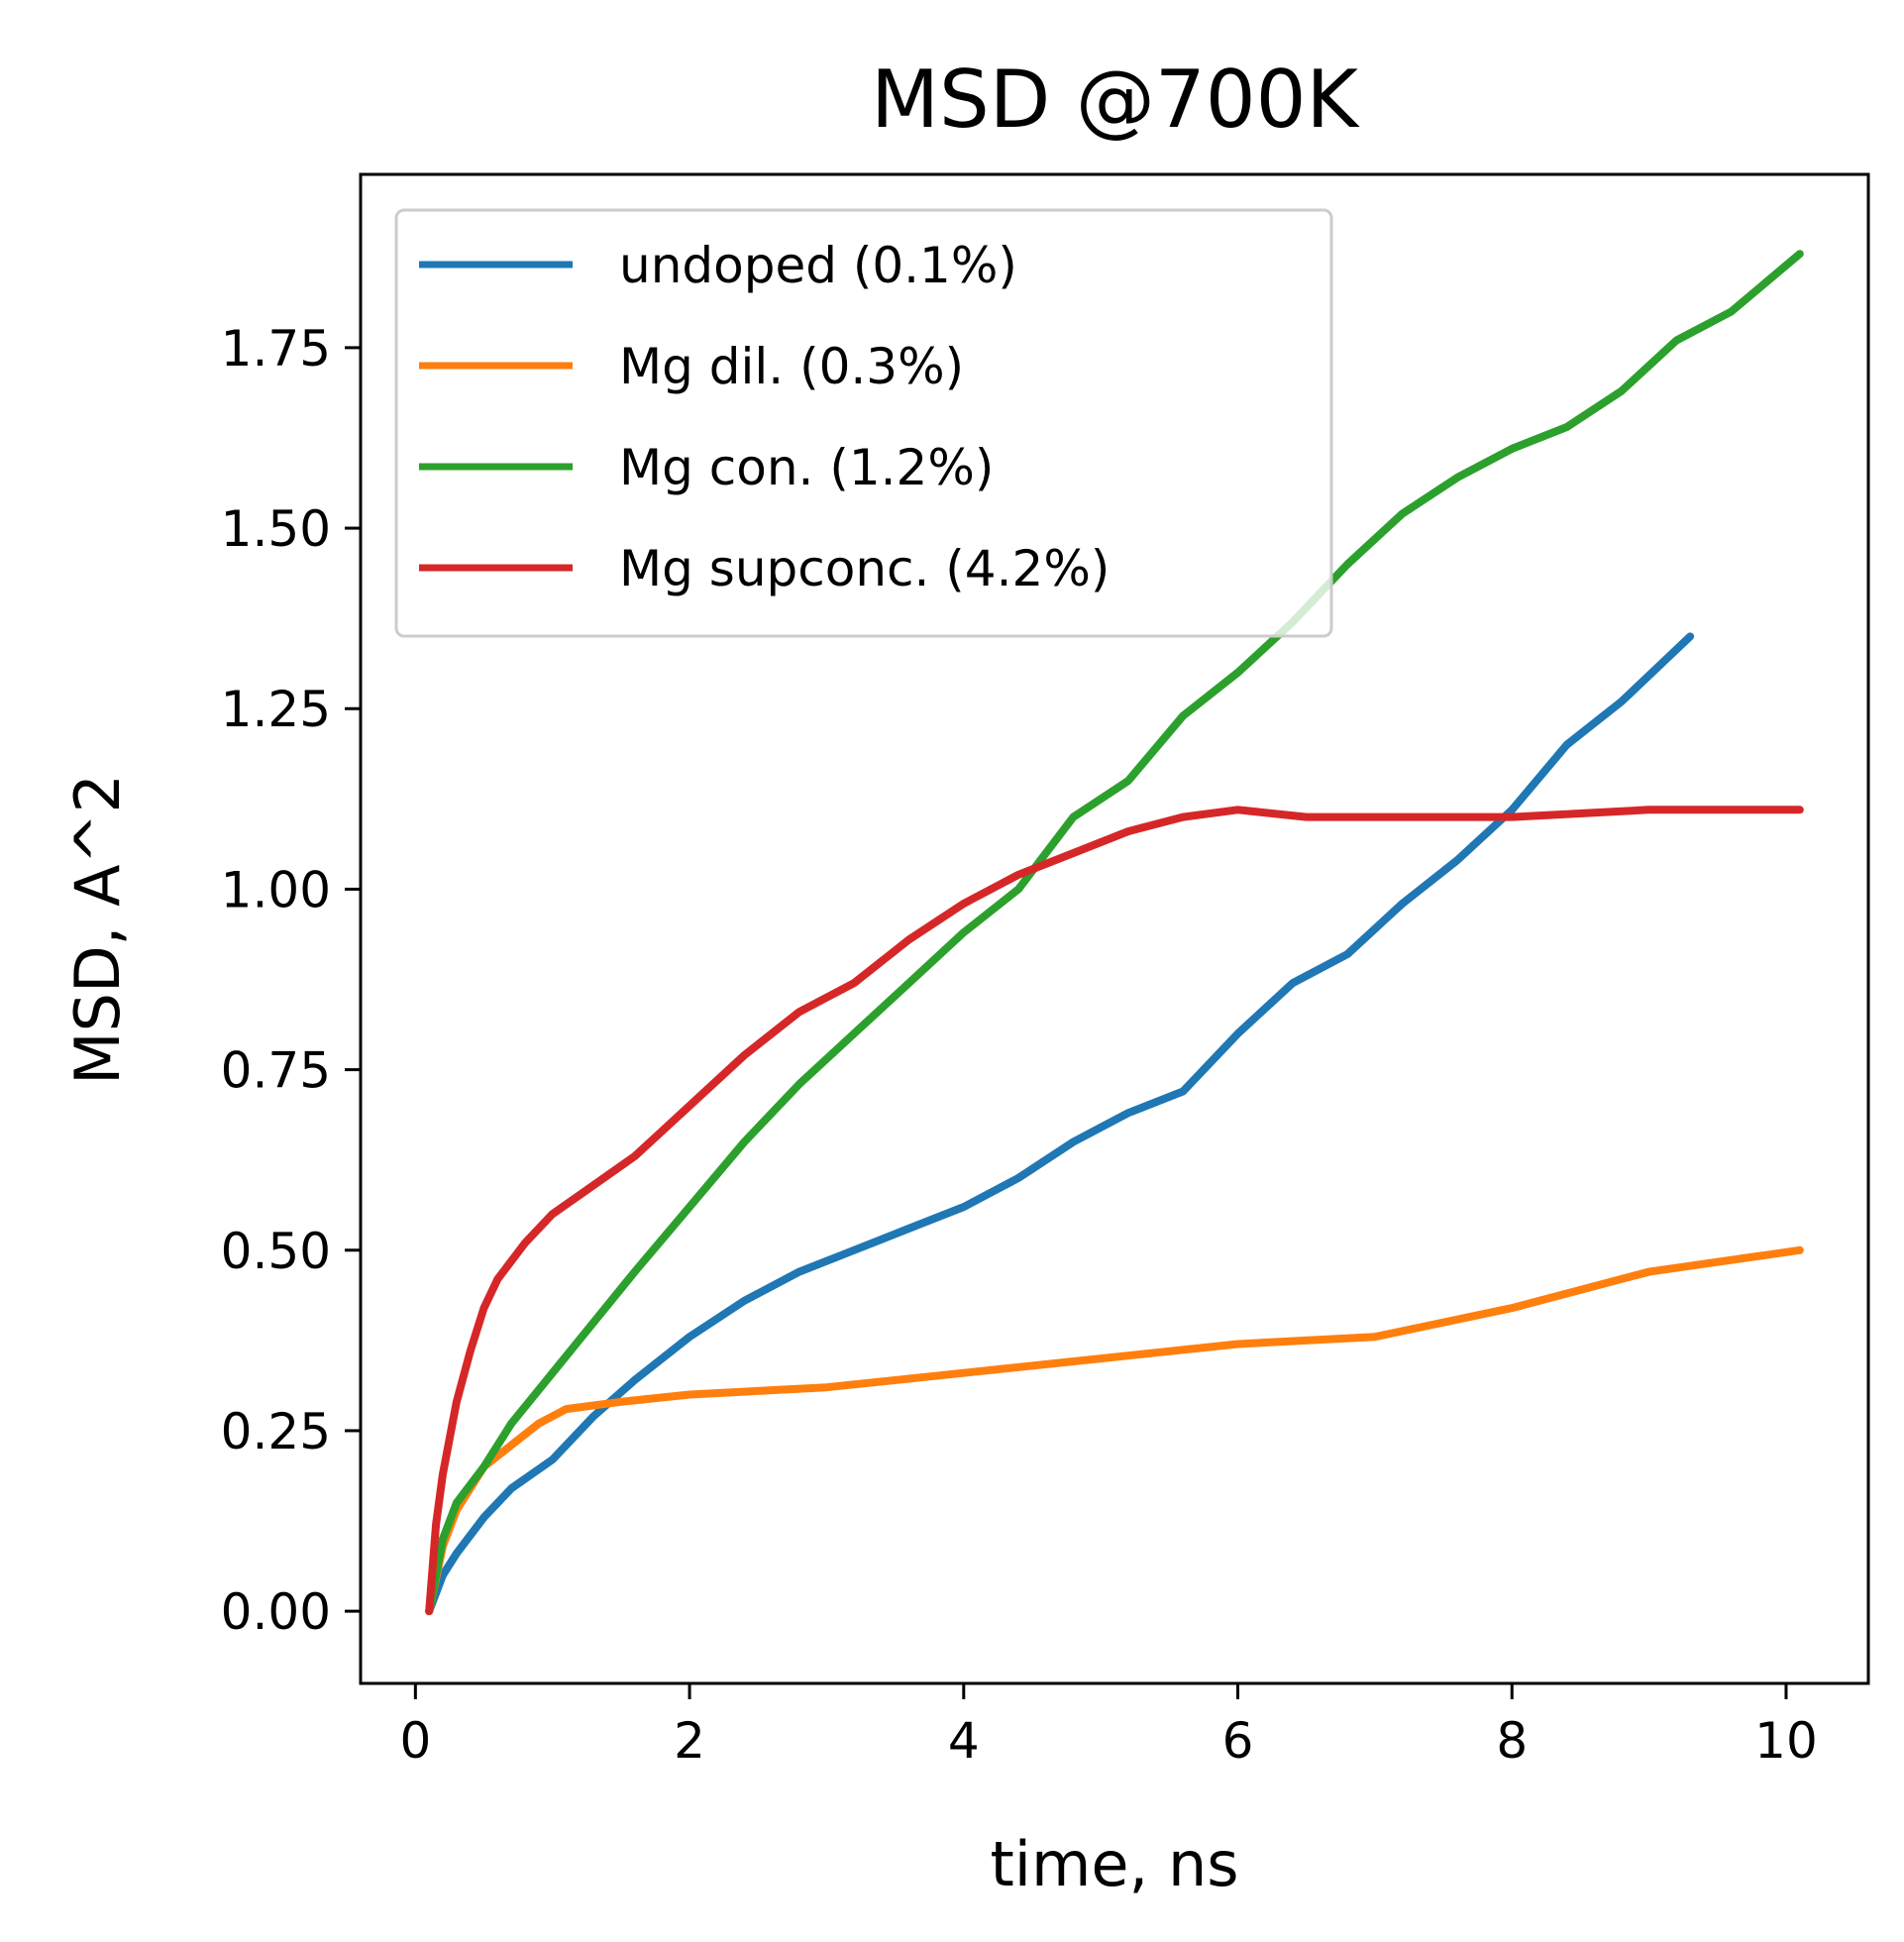 This screenshot has height=1942, width=1904. I want to click on x-tick-label: 2, so click(689, 1741).